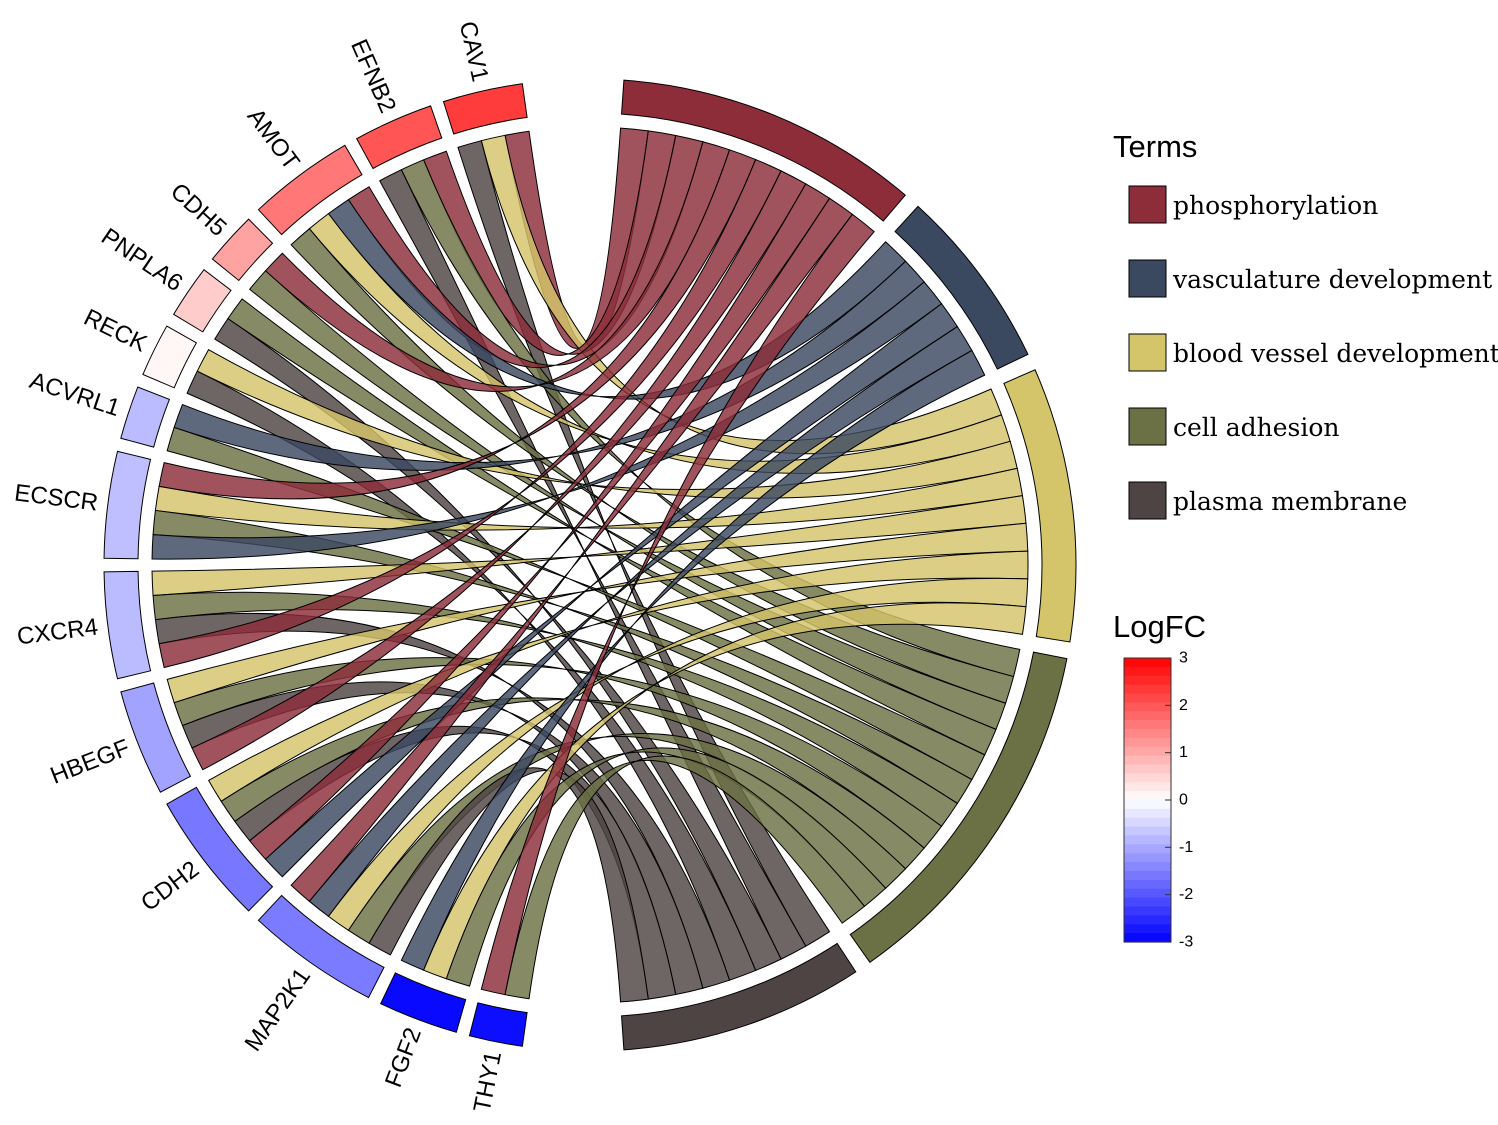 Image resolution: width=1498 pixels, height=1125 pixels. I want to click on term-arc-phosphorylation, so click(763, 150).